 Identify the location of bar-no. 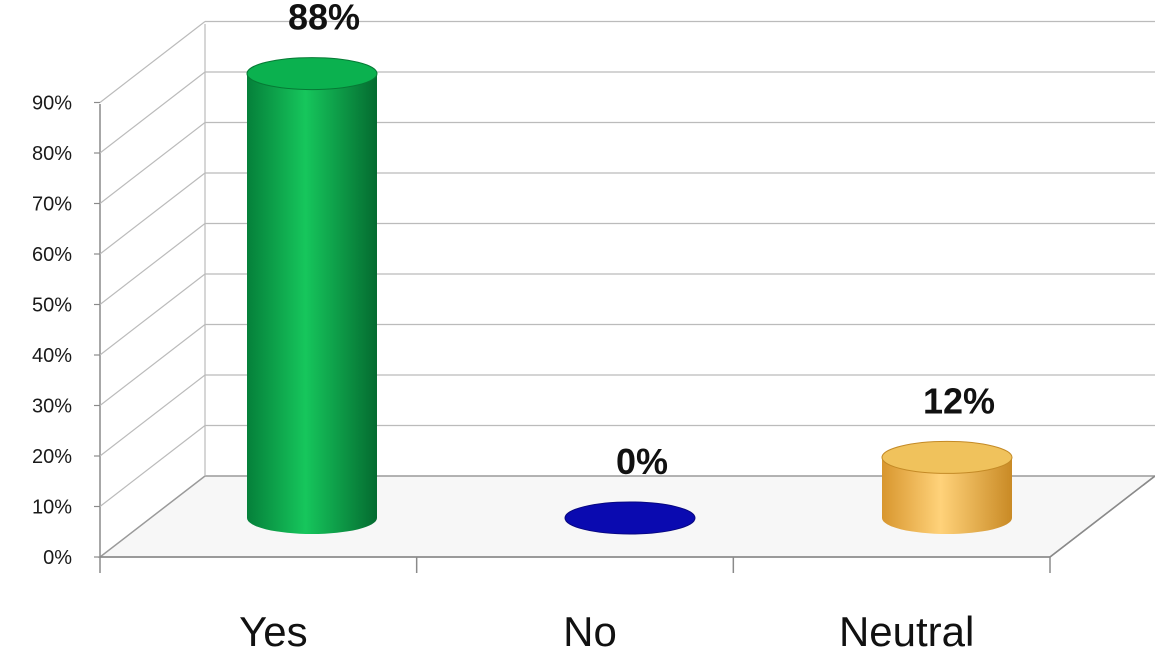
(630, 518).